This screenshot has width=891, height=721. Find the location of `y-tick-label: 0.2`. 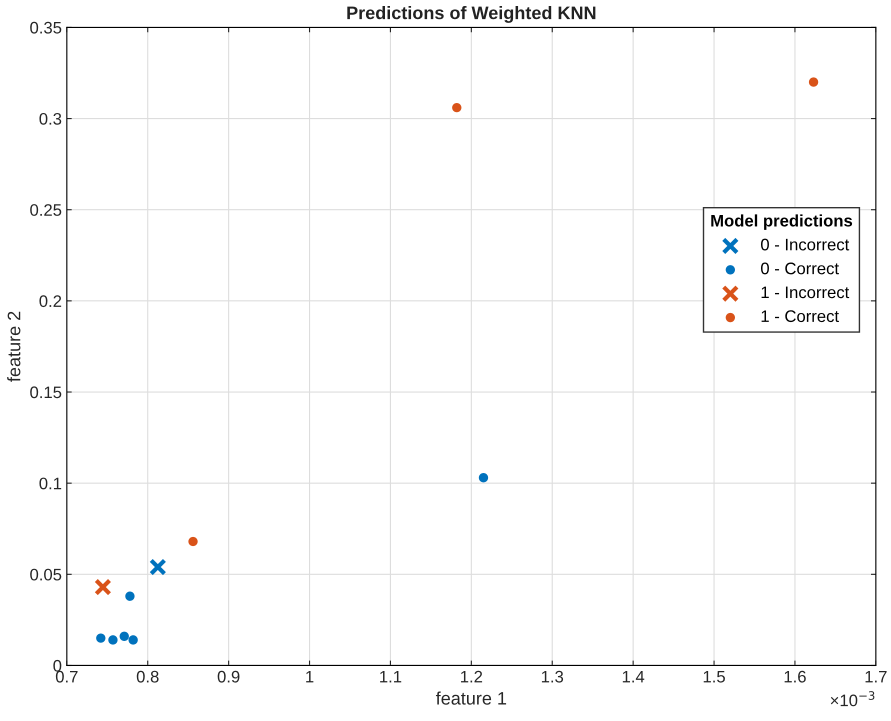

y-tick-label: 0.2 is located at coordinates (50, 301).